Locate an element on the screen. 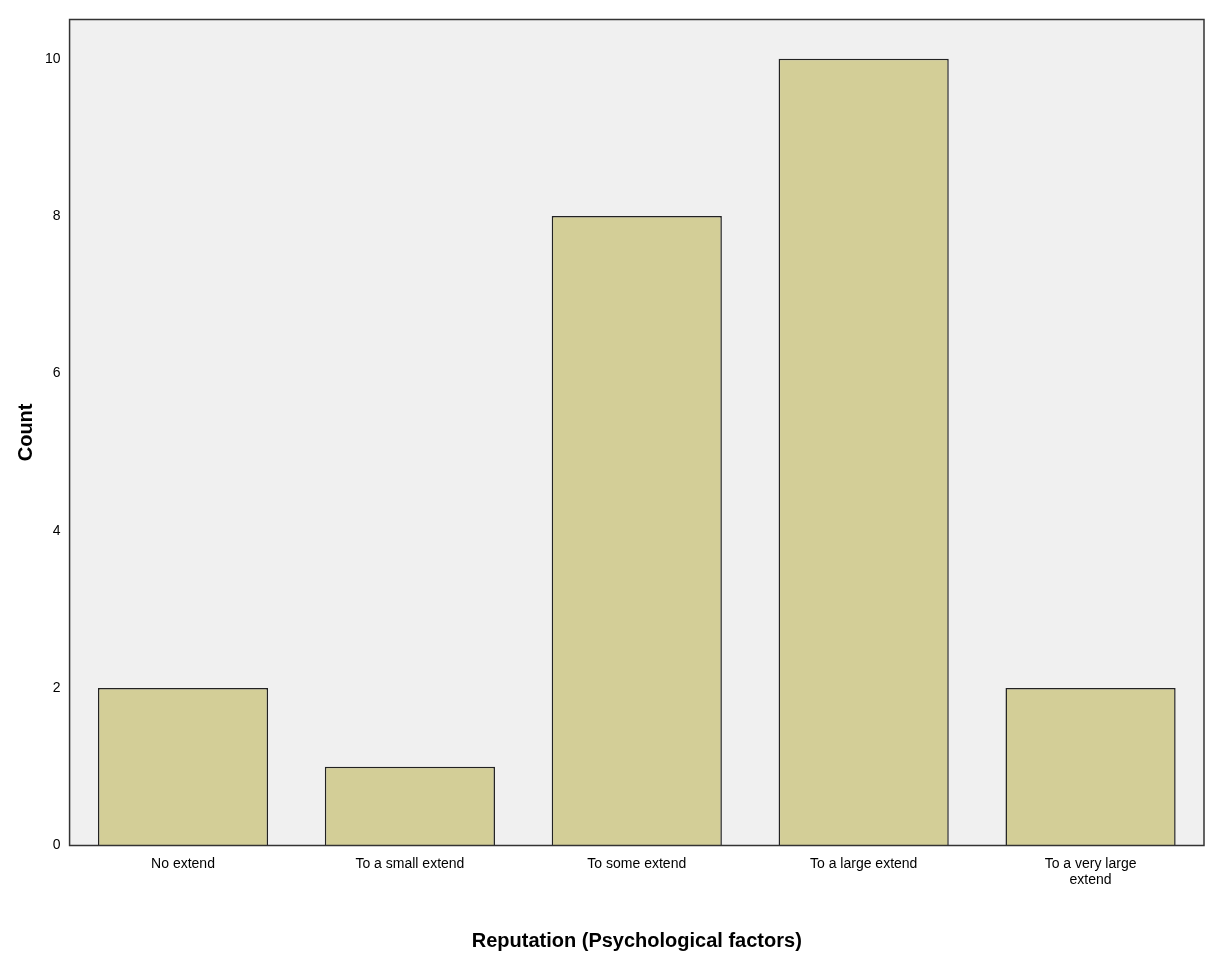 This screenshot has width=1217, height=973. x-tick-label: To a very large extend is located at coordinates (1090, 871).